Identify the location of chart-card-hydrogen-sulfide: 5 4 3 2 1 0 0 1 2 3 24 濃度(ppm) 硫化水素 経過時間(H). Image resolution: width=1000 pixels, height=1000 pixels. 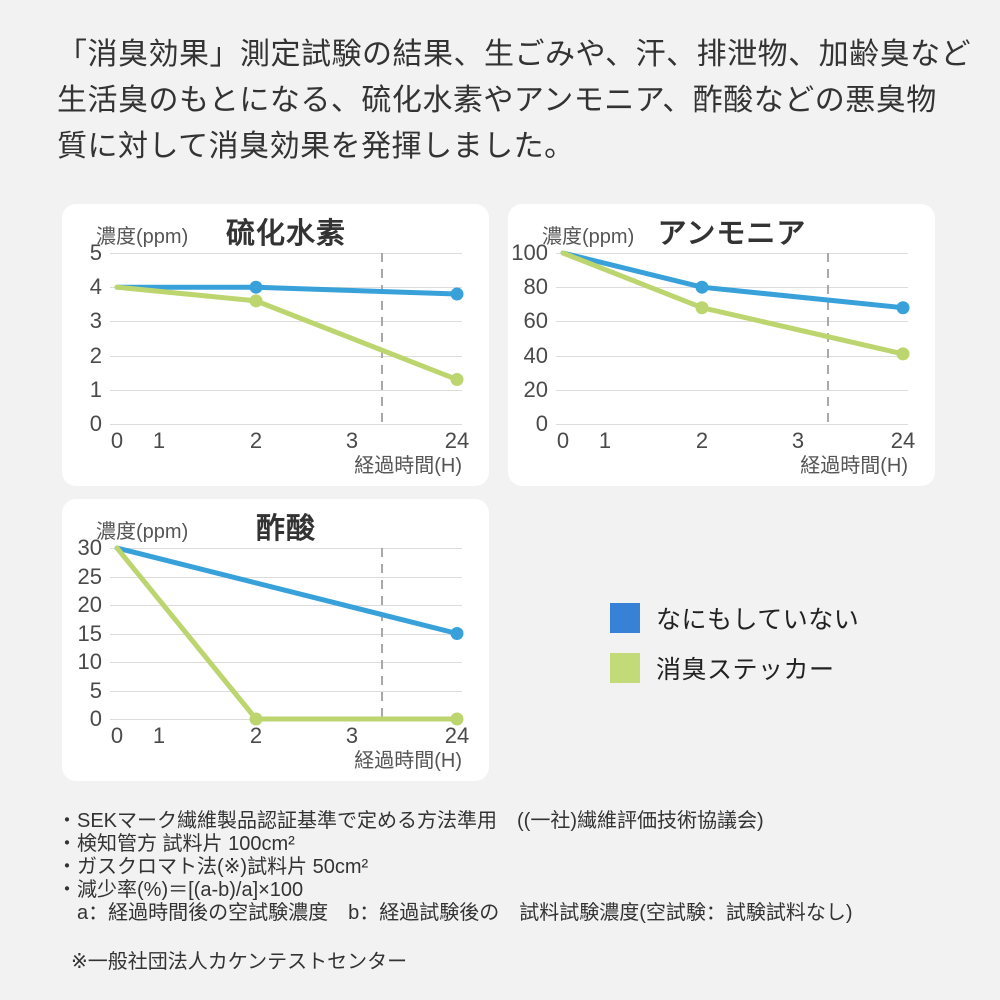
(275, 345).